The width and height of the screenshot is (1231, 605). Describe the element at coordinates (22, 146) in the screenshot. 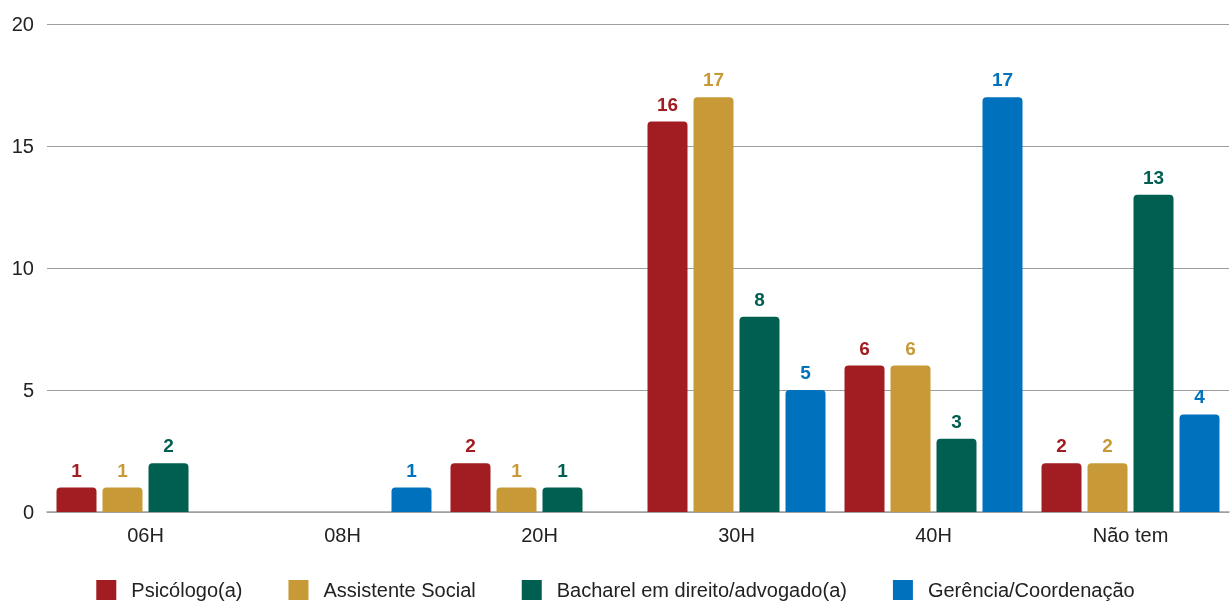

I see `y-tick-label: 15` at that location.